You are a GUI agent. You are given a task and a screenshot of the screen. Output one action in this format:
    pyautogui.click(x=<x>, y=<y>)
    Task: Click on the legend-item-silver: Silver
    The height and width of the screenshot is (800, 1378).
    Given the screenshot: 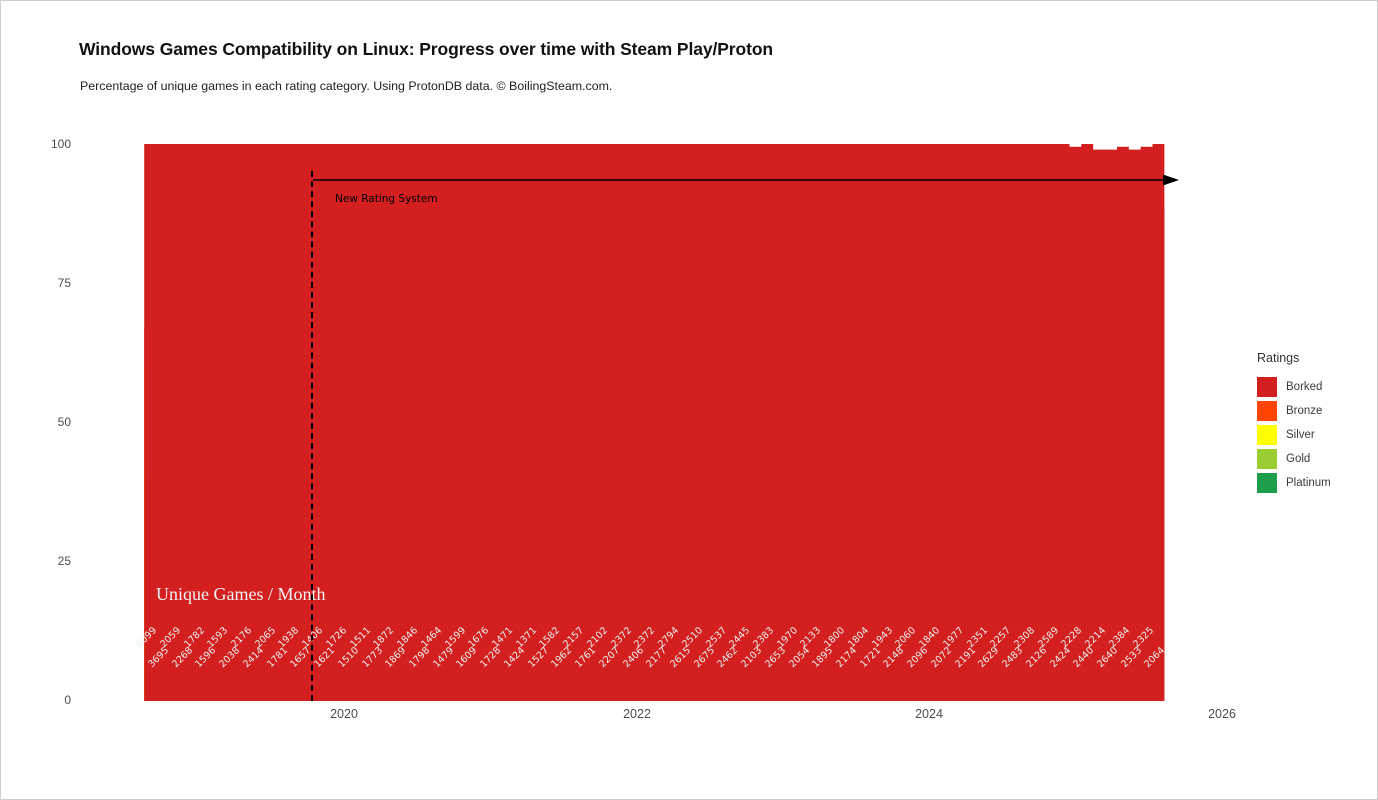 What is the action you would take?
    pyautogui.click(x=1312, y=435)
    